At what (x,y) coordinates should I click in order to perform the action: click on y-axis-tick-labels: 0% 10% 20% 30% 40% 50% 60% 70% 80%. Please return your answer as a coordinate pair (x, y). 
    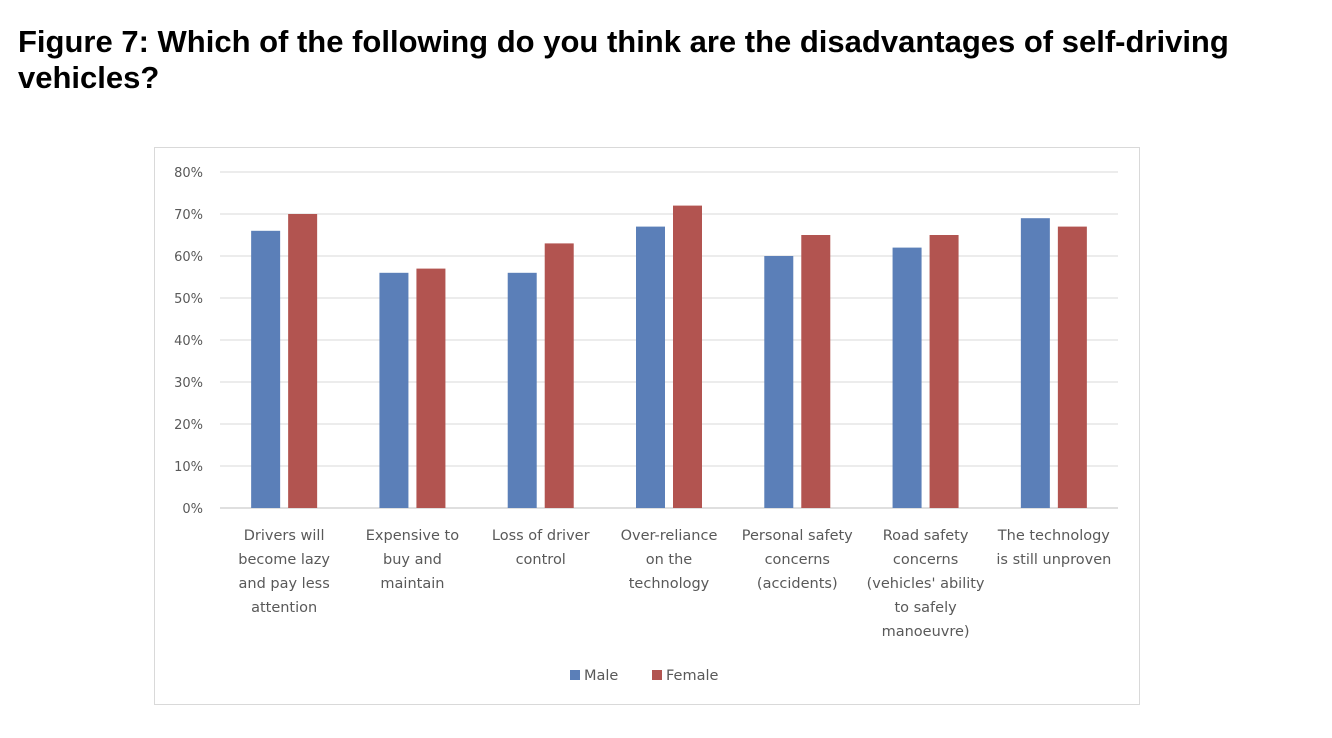
    Looking at the image, I should click on (188, 341).